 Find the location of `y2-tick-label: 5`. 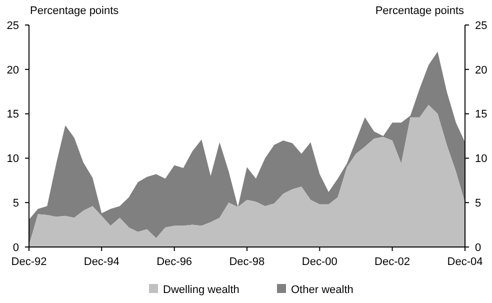

y2-tick-label: 5 is located at coordinates (478, 203).